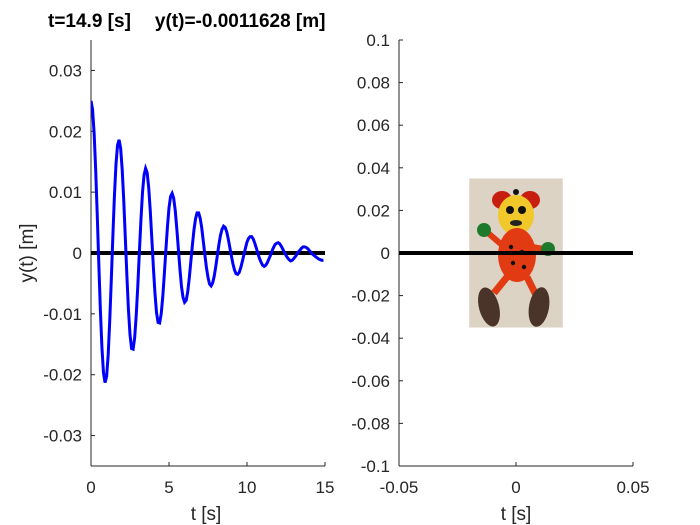 This screenshot has width=700, height=525. What do you see at coordinates (373, 168) in the screenshot?
I see `right-y-tick-label: 0.04` at bounding box center [373, 168].